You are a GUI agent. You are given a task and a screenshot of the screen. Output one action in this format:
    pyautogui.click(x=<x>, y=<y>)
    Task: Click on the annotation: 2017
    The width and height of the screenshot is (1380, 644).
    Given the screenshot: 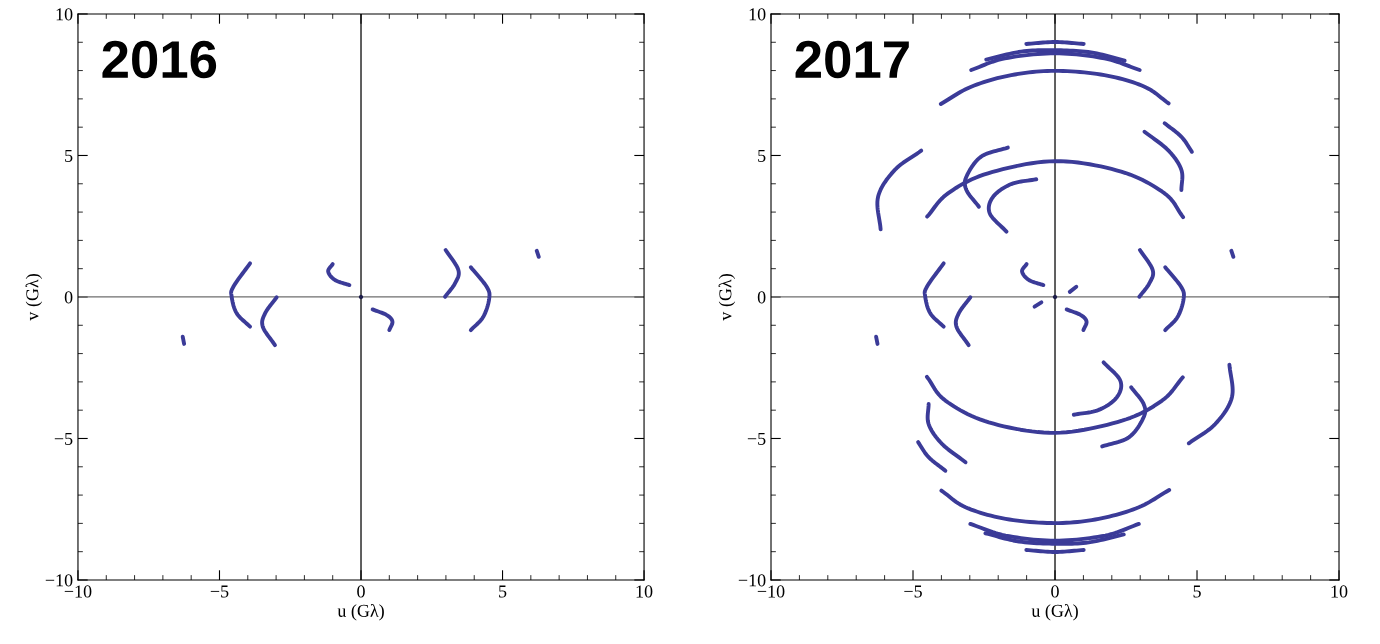 What is the action you would take?
    pyautogui.click(x=852, y=59)
    